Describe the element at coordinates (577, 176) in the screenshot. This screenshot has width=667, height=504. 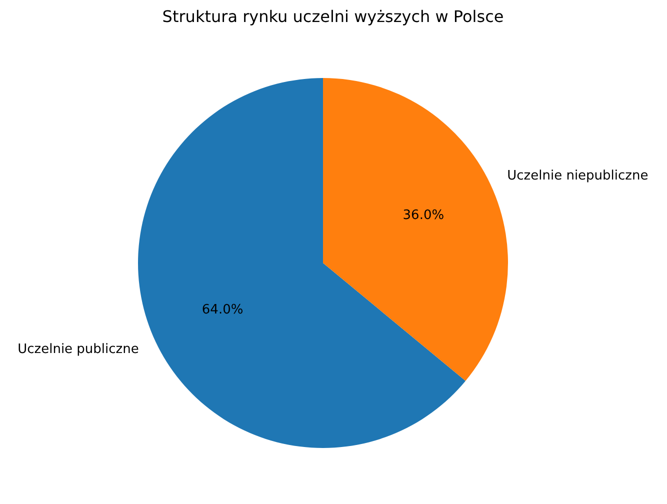
I see `slice-label: Uczelnie niepubliczne` at that location.